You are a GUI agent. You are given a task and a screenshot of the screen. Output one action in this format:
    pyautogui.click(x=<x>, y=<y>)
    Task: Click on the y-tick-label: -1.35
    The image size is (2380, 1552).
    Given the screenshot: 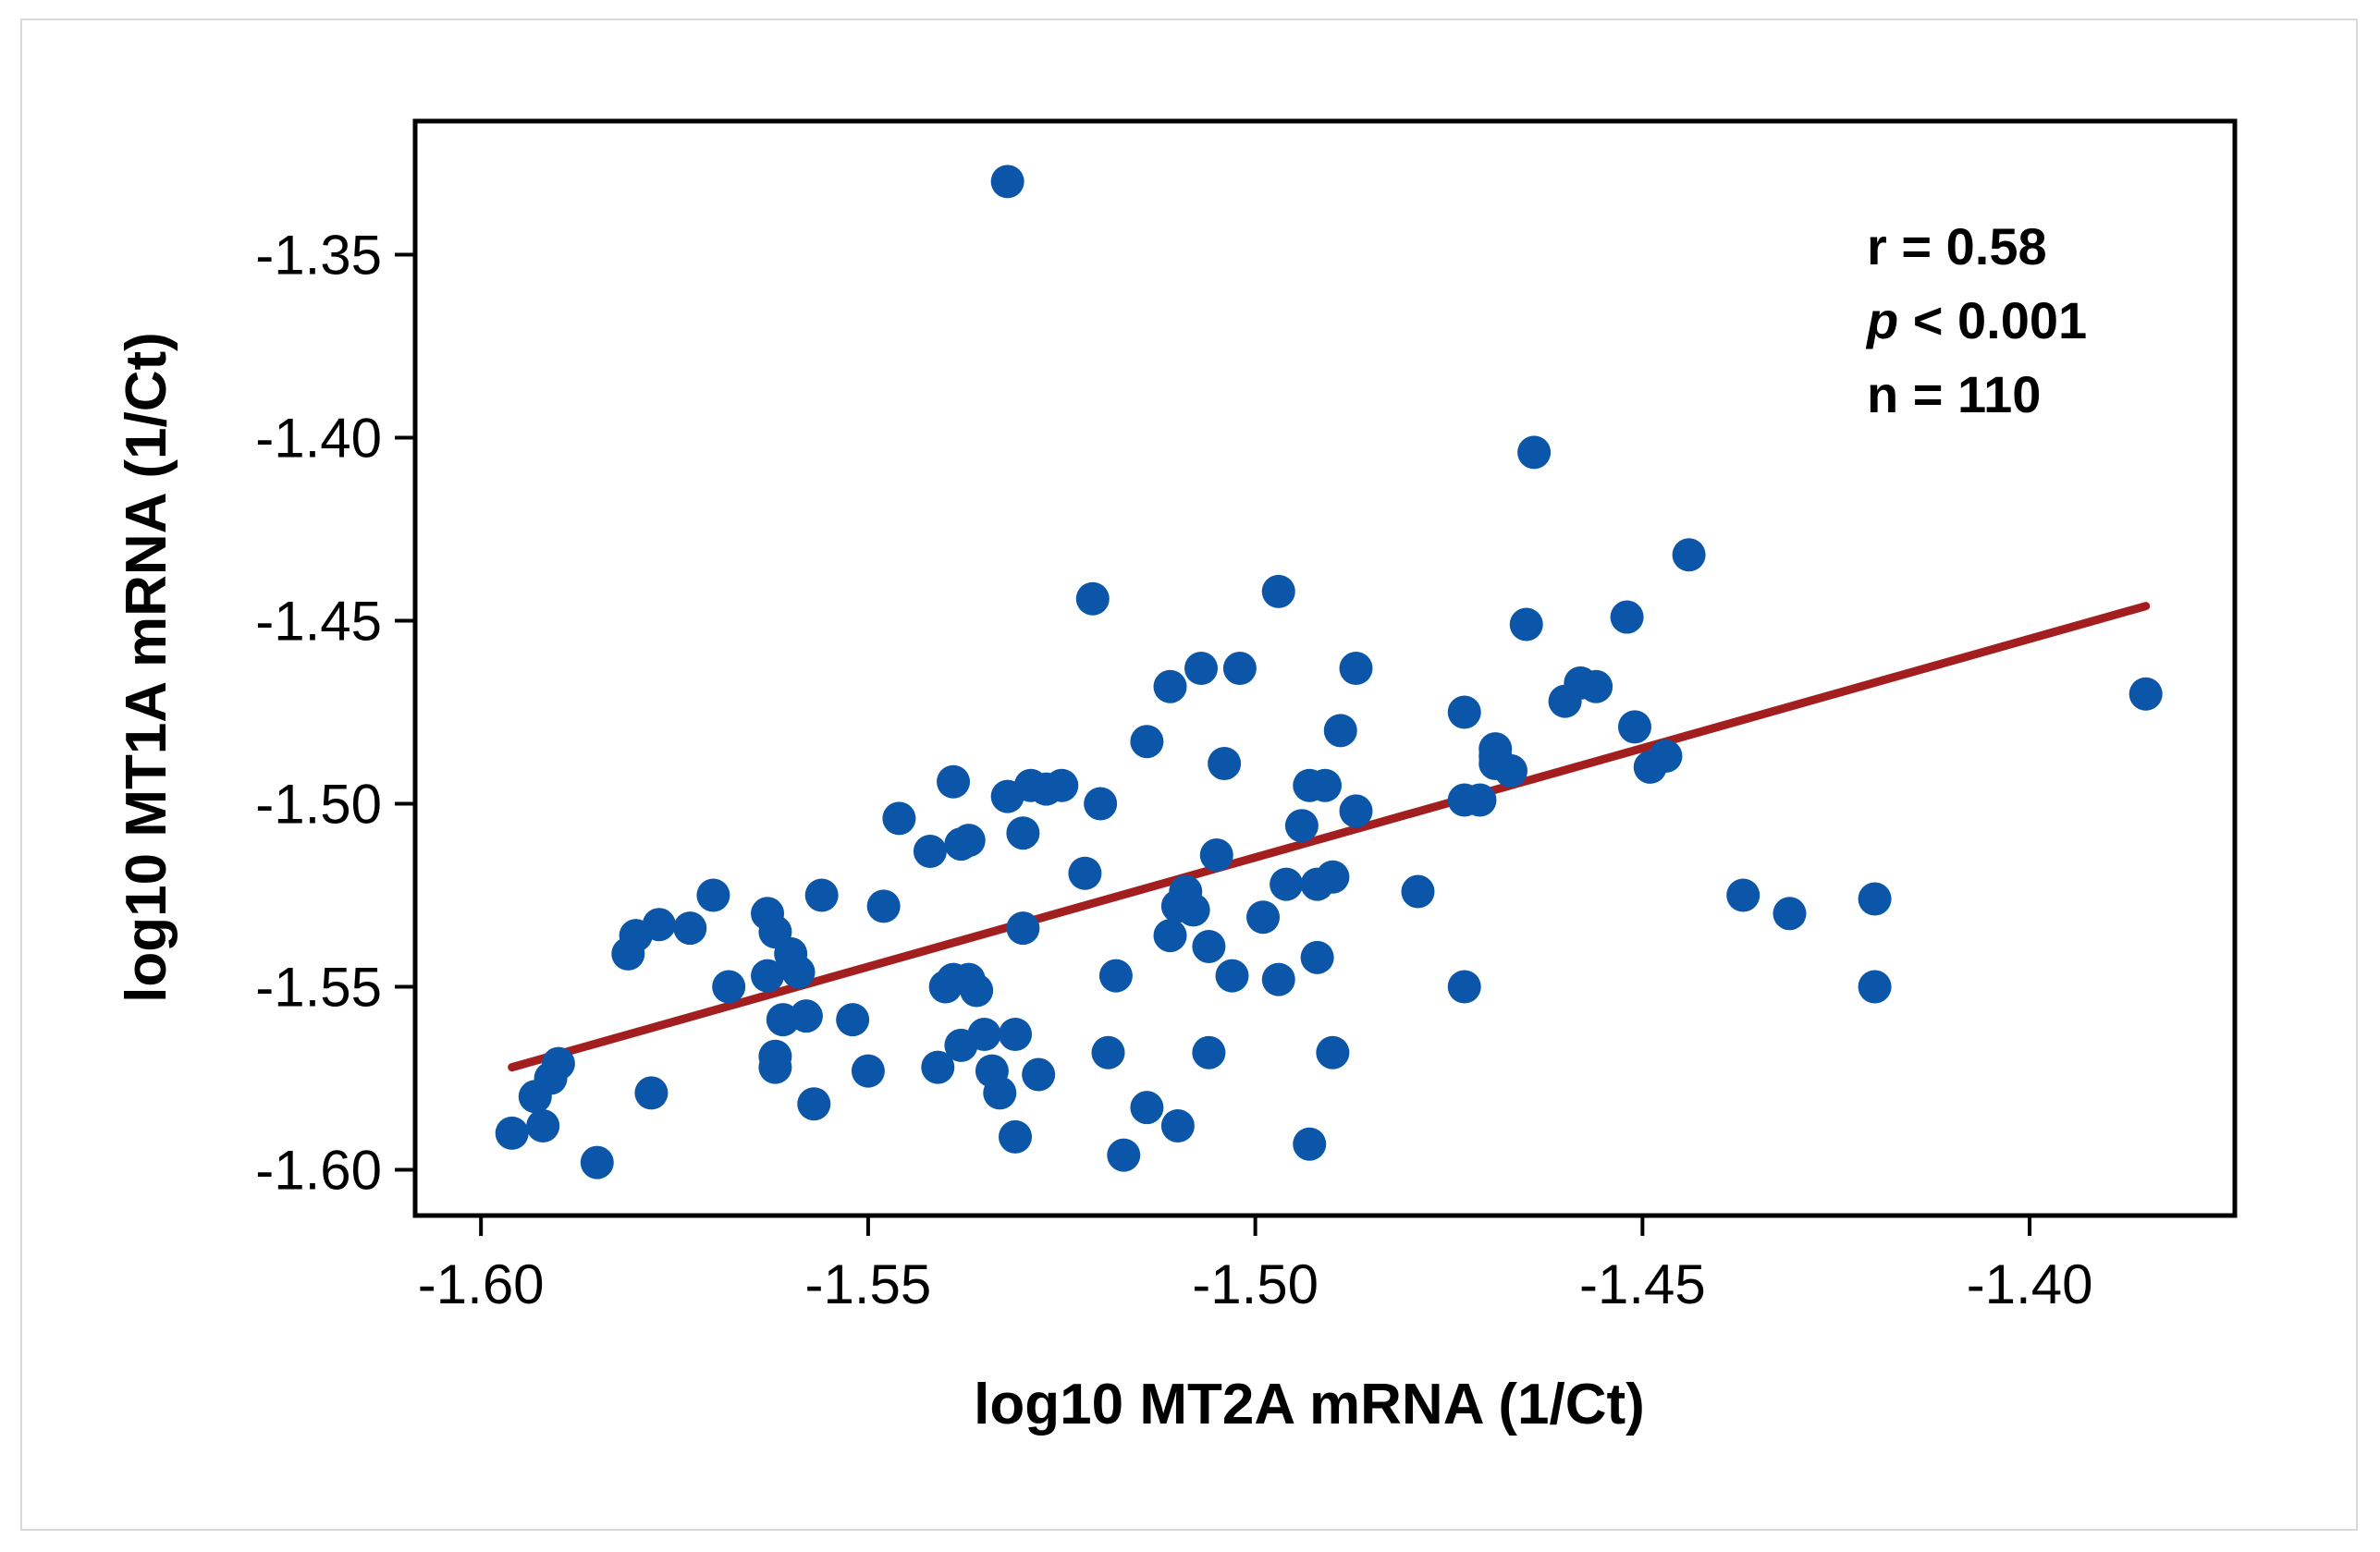 What is the action you would take?
    pyautogui.click(x=318, y=256)
    